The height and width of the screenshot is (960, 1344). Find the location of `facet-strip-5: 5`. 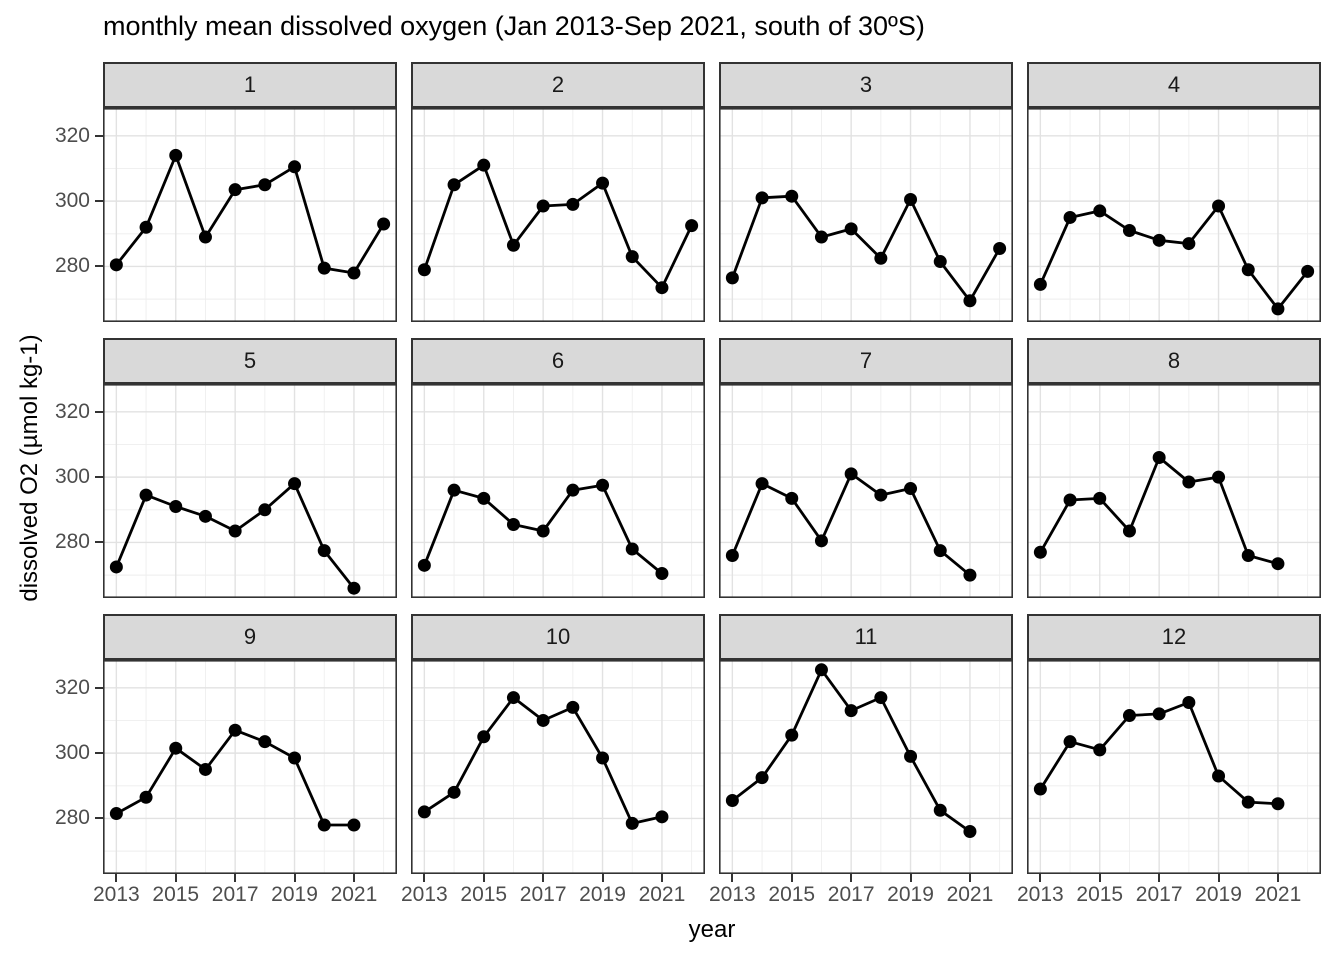

facet-strip-5: 5 is located at coordinates (250, 361).